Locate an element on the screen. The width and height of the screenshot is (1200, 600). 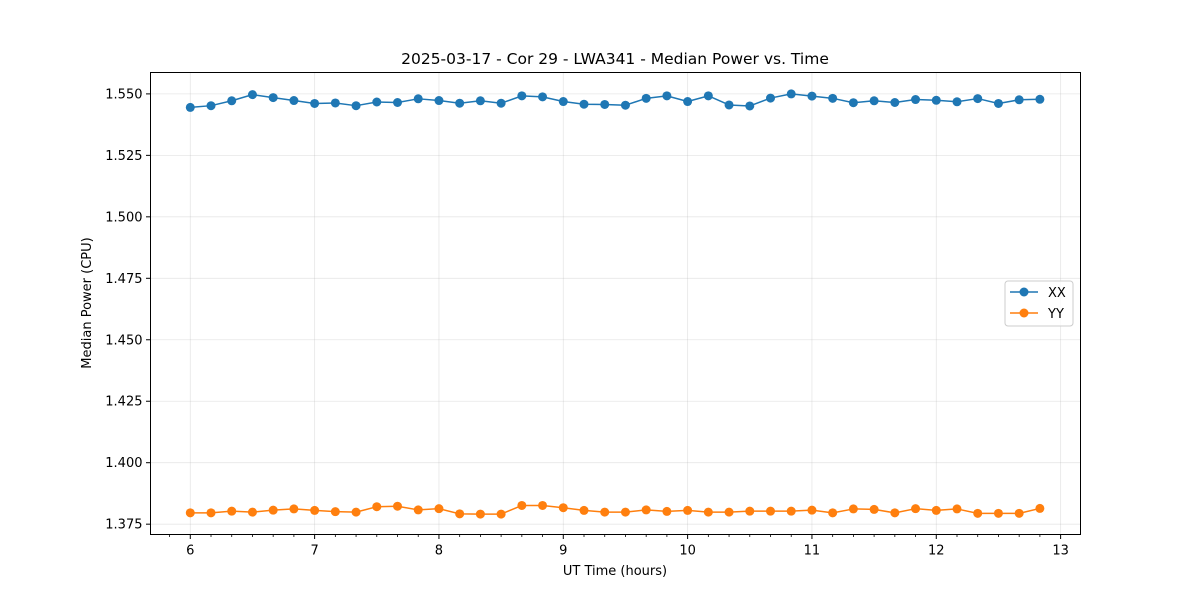
x-tick-label: 13 is located at coordinates (1060, 551).